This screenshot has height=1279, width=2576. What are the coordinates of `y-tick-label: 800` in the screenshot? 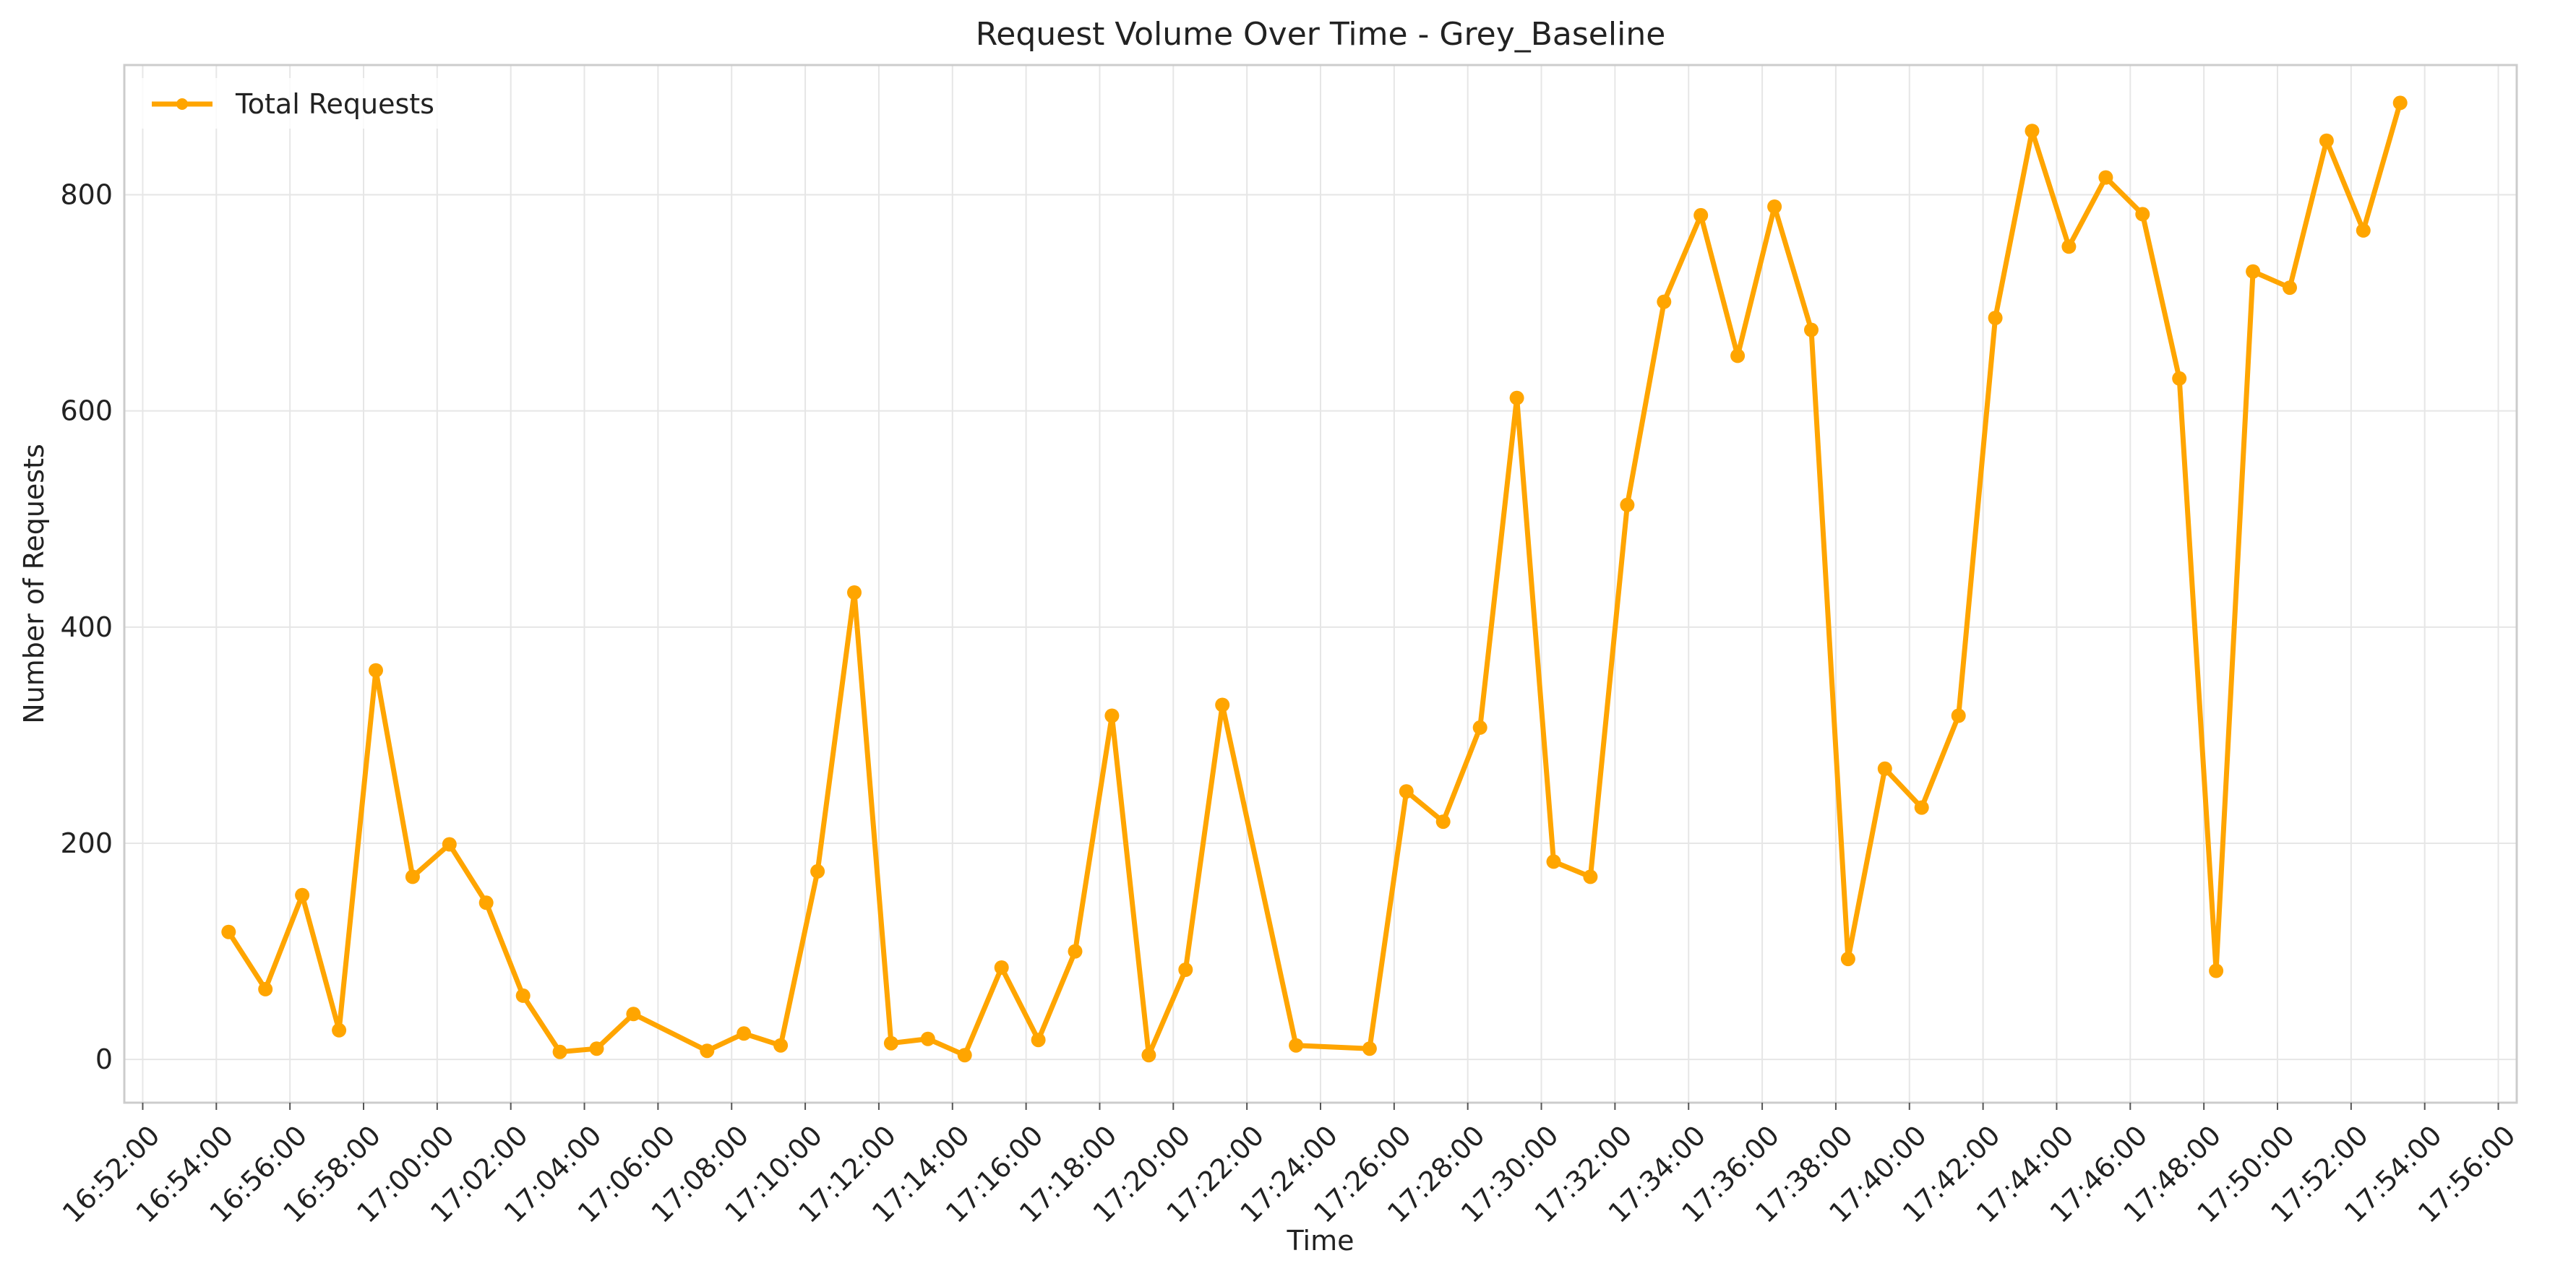 It's located at (87, 195).